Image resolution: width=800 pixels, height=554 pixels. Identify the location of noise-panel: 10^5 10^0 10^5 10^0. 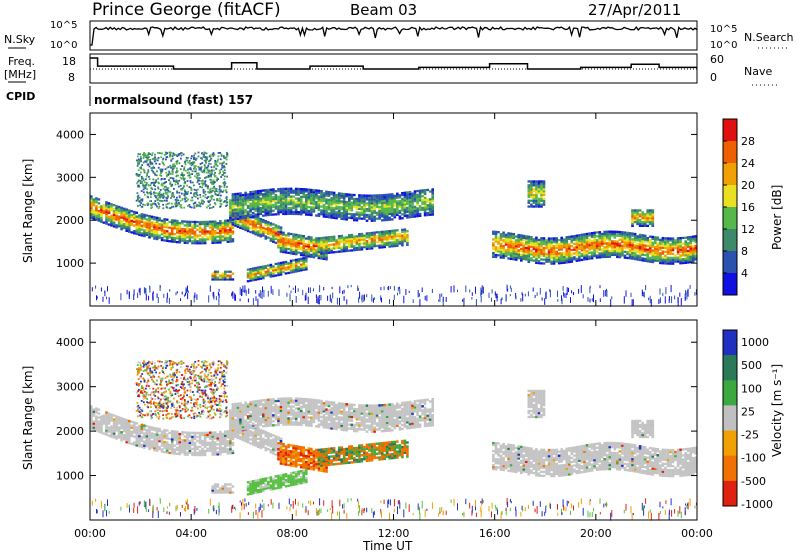
(393, 35).